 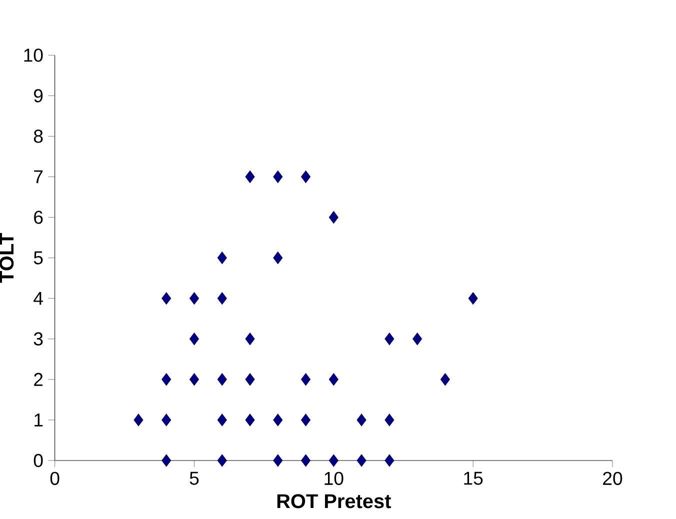 I want to click on y-tick-label: 2, so click(x=38, y=379).